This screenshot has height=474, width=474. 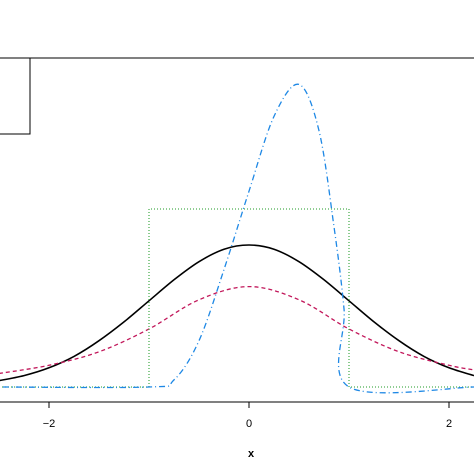 I want to click on x-tick-label: 0, so click(x=249, y=424).